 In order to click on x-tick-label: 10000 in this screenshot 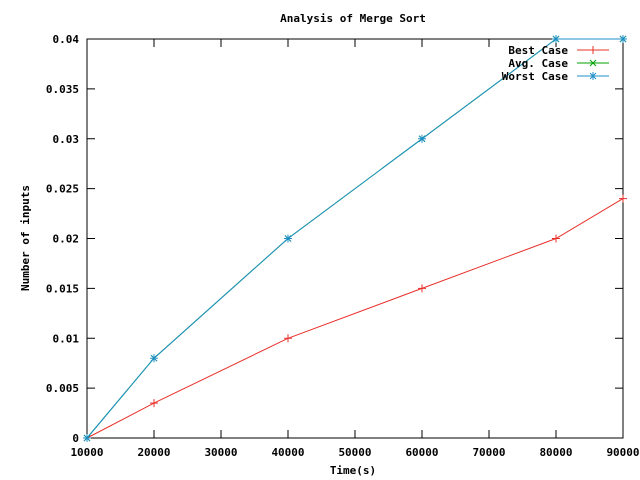, I will do `click(86, 452)`.